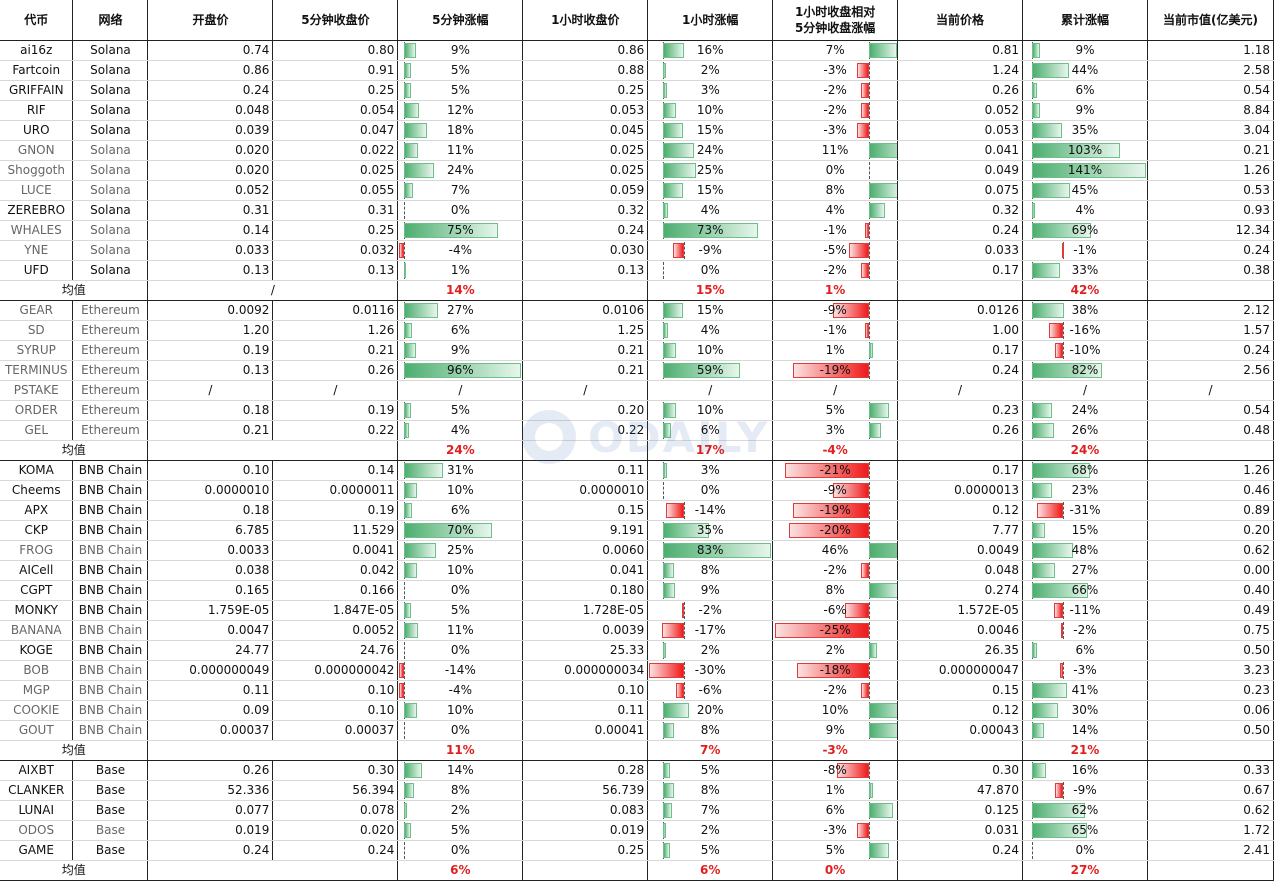  Describe the element at coordinates (74, 290) in the screenshot. I see `average-label: 均值` at that location.